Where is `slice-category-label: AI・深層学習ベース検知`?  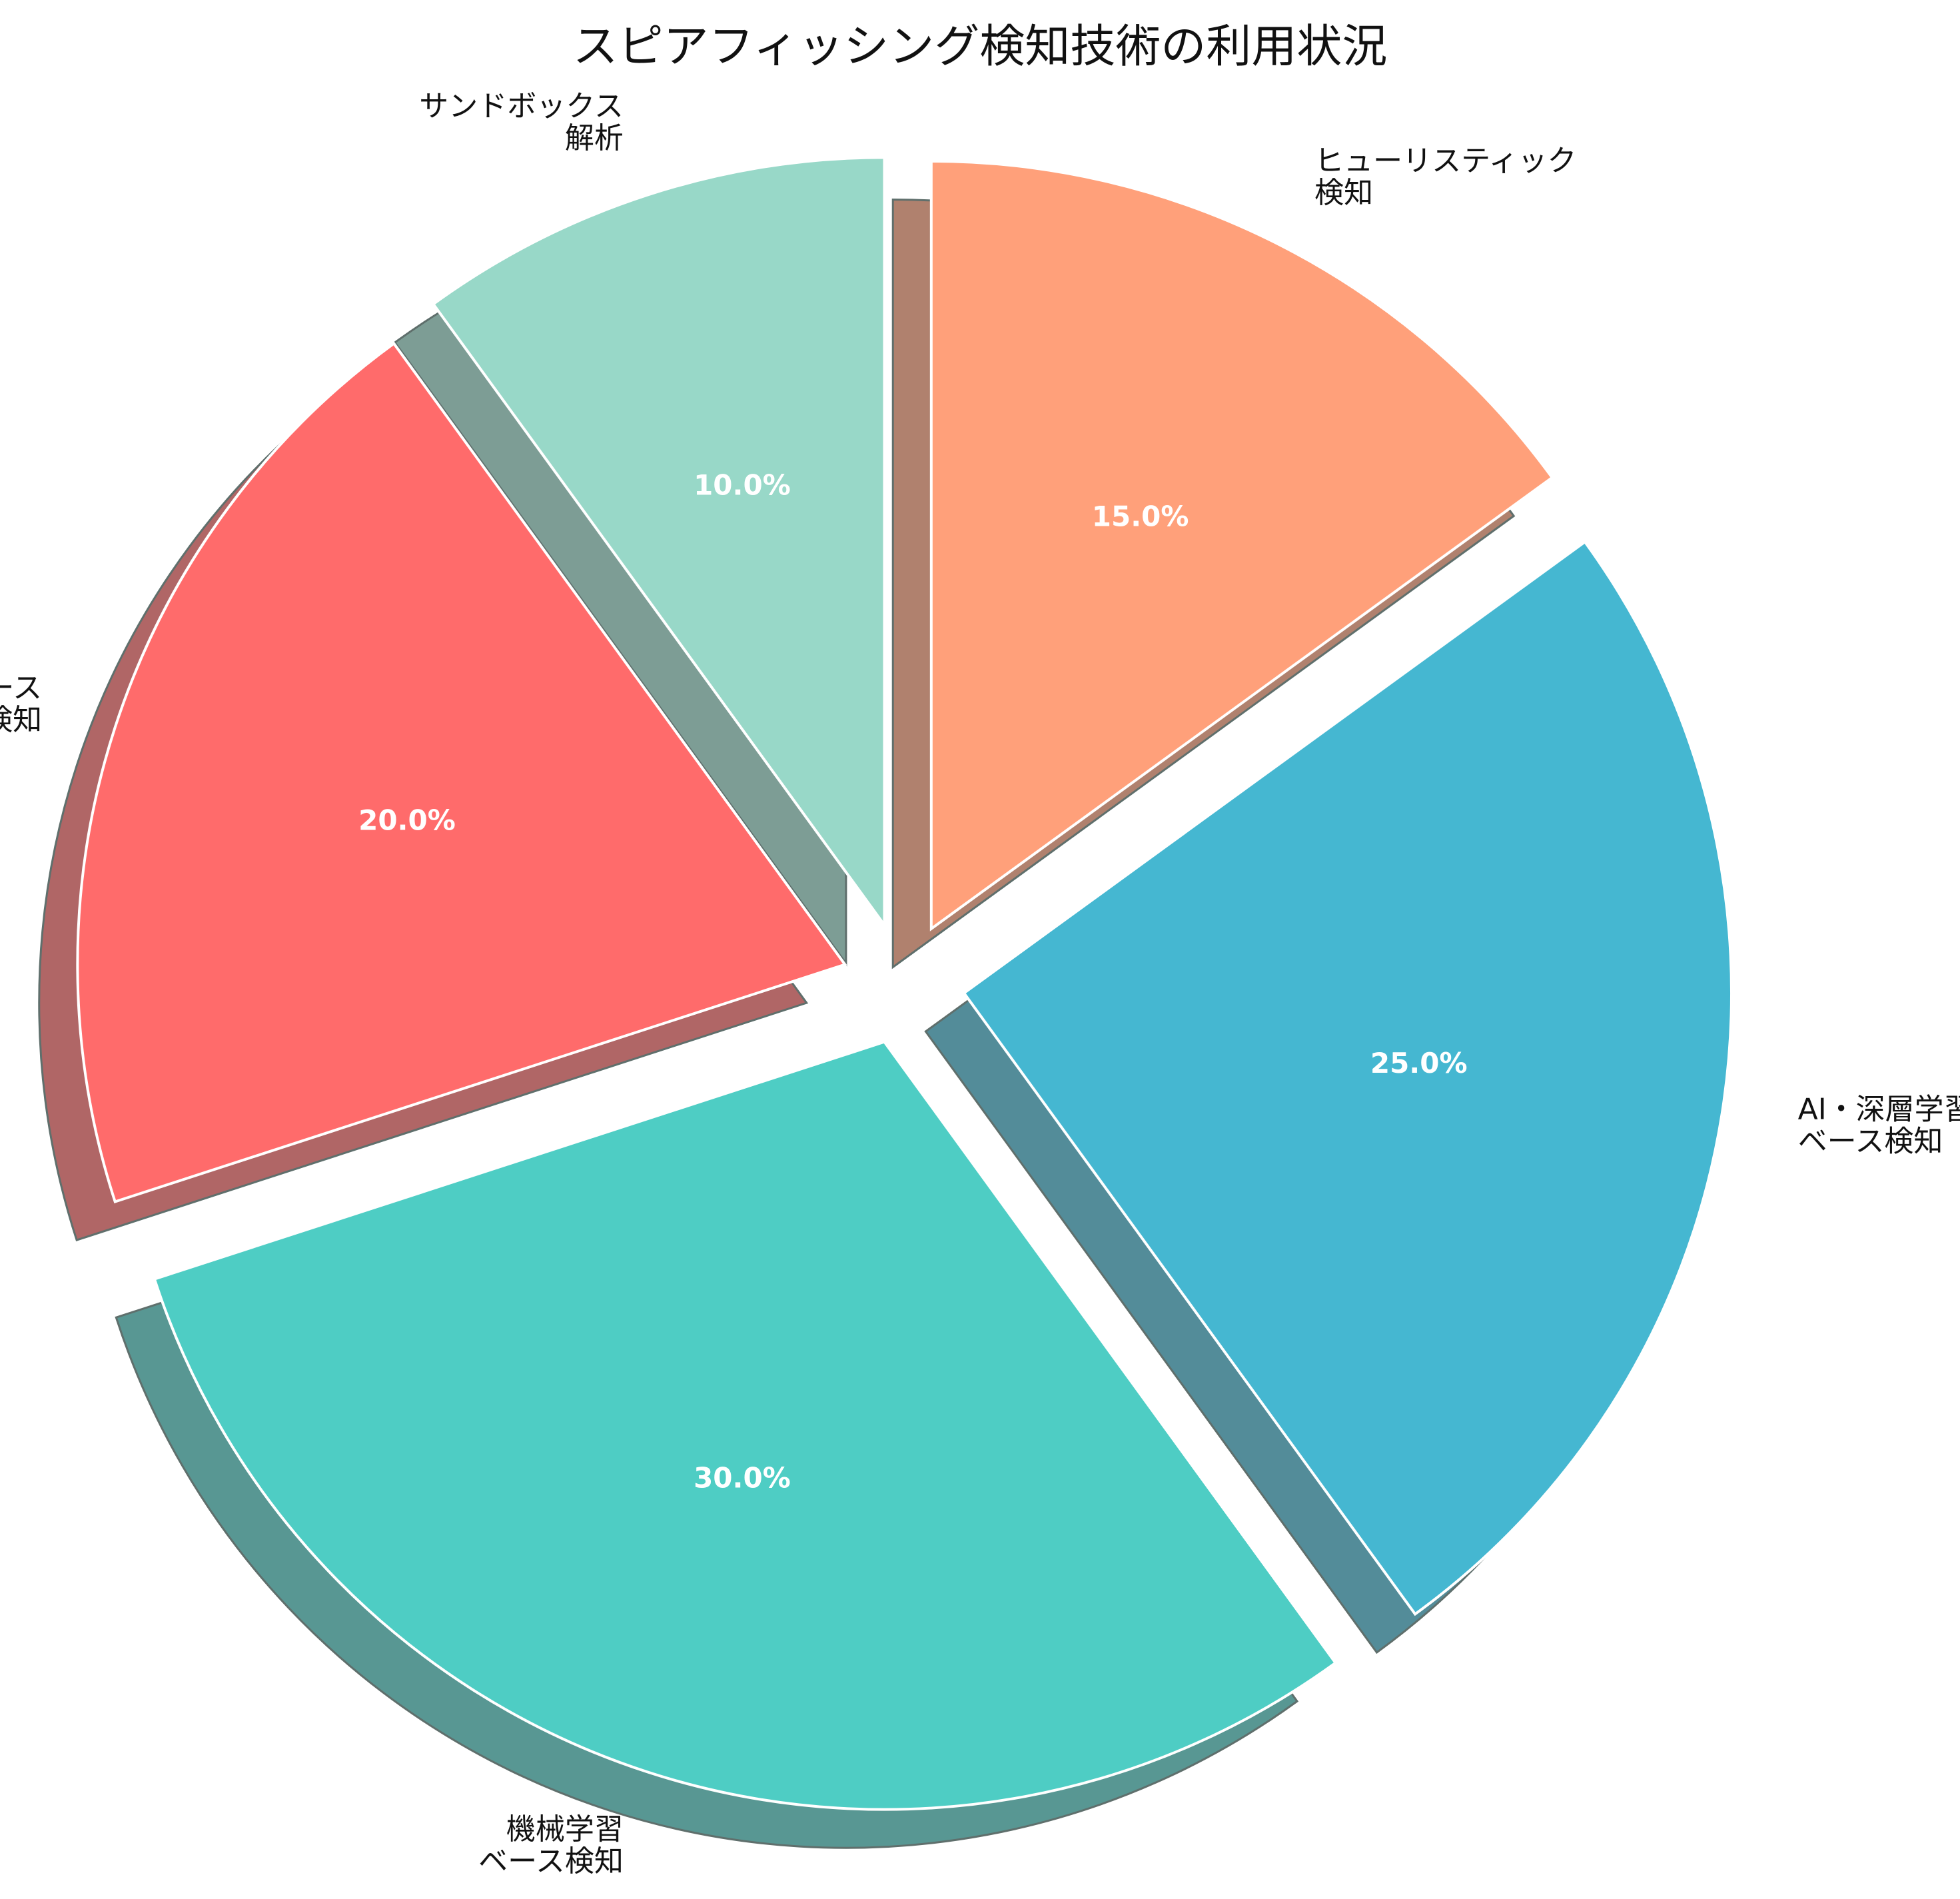
slice-category-label: AI・深層学習ベース検知 is located at coordinates (1879, 1126).